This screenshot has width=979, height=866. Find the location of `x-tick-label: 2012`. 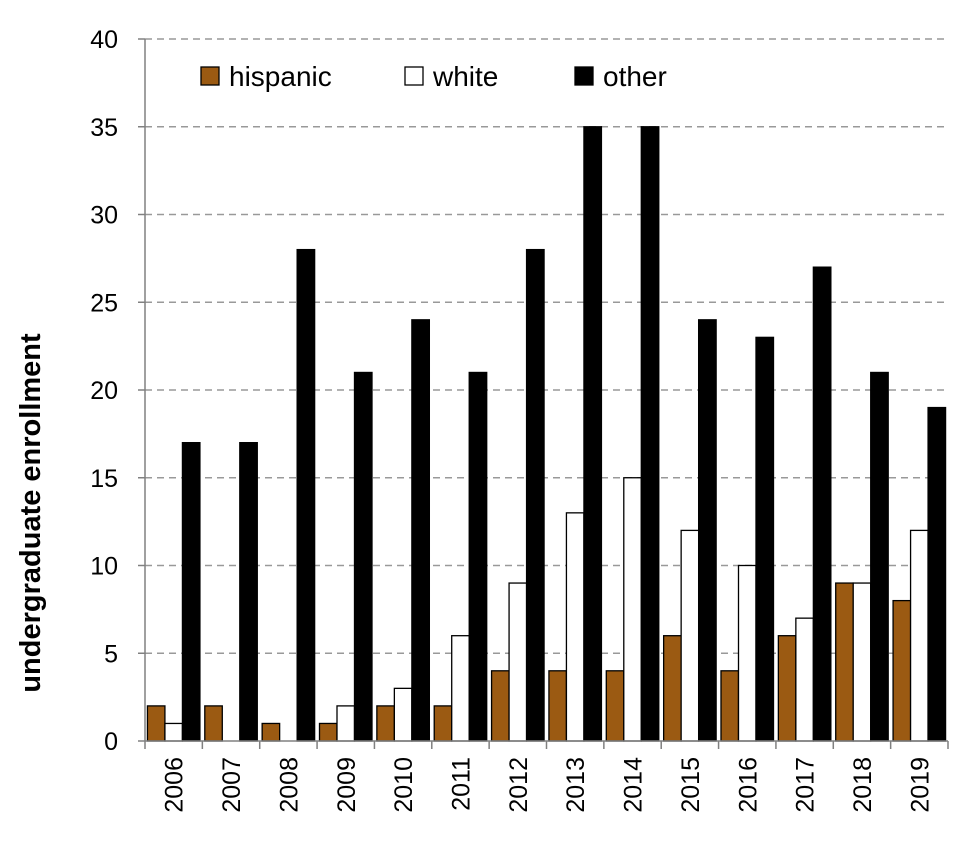

x-tick-label: 2012 is located at coordinates (519, 785).